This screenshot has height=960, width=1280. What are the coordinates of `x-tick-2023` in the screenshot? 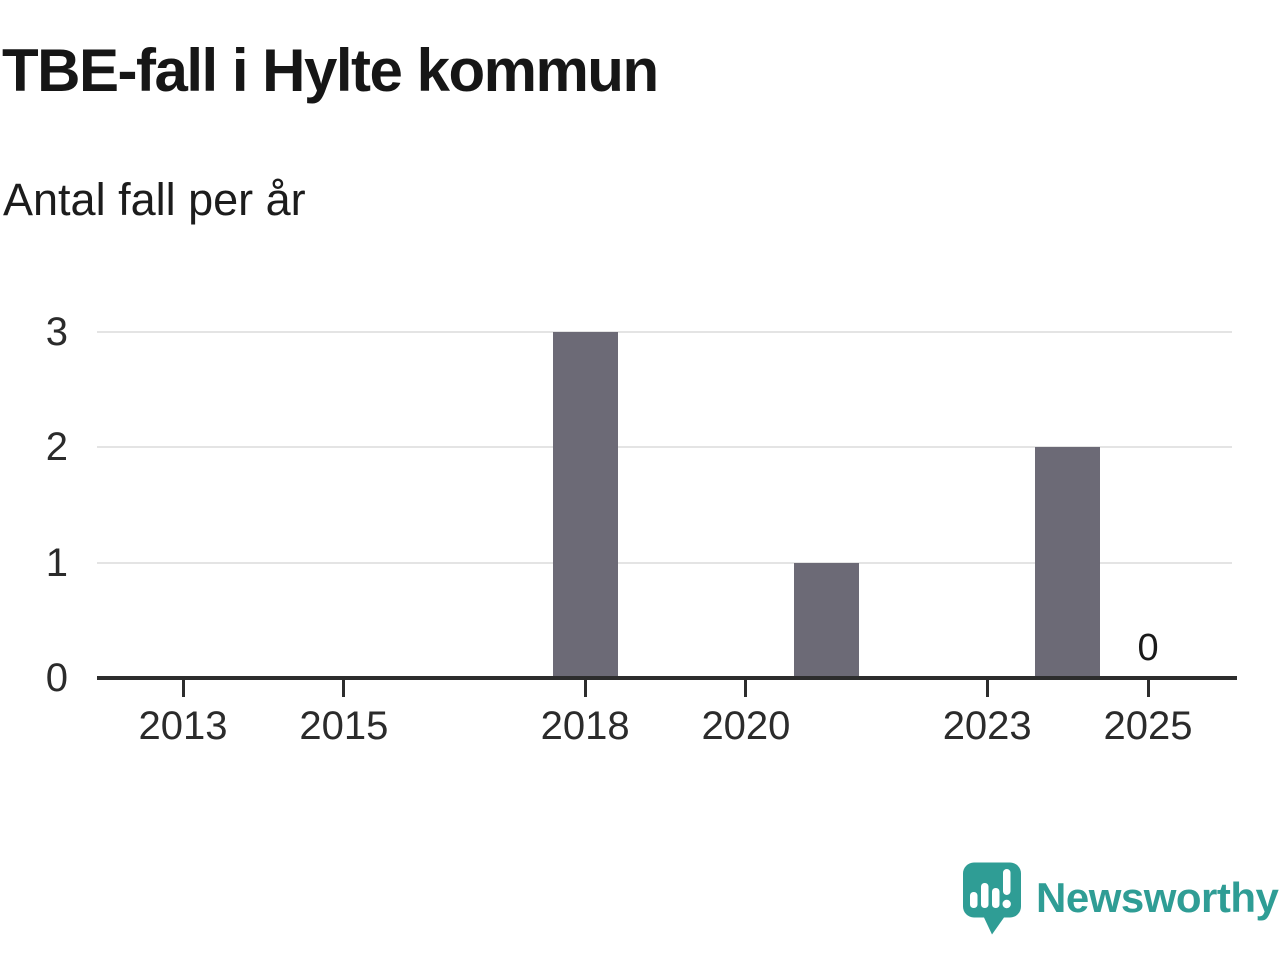 It's located at (987, 688).